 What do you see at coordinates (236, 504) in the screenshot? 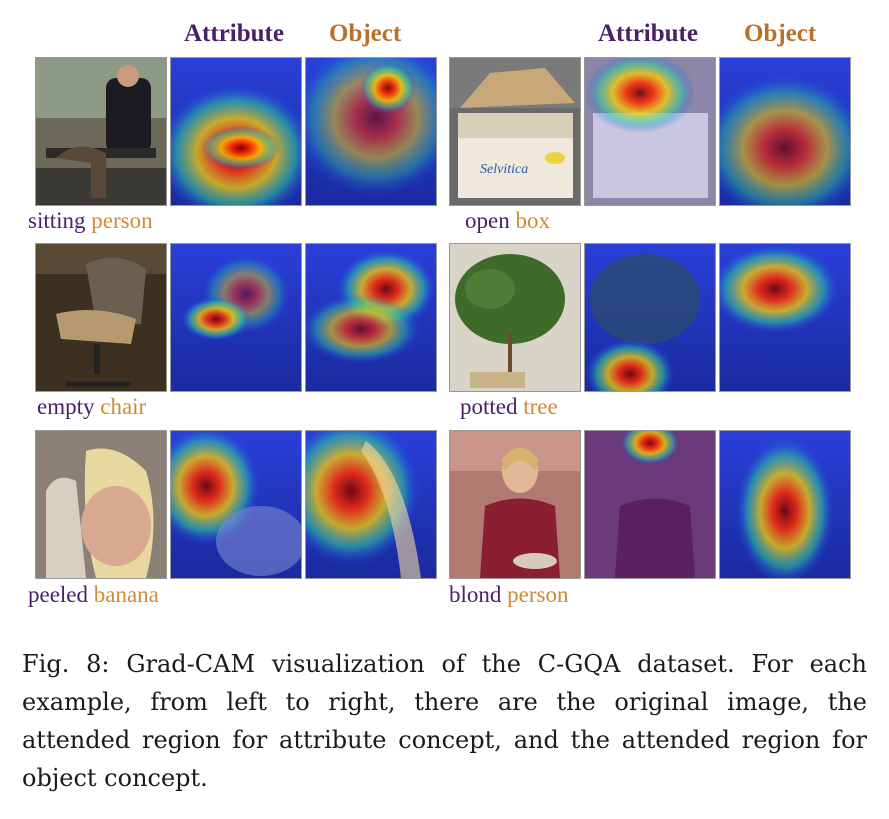
I see `attribute-heatmap-peeled-banana` at bounding box center [236, 504].